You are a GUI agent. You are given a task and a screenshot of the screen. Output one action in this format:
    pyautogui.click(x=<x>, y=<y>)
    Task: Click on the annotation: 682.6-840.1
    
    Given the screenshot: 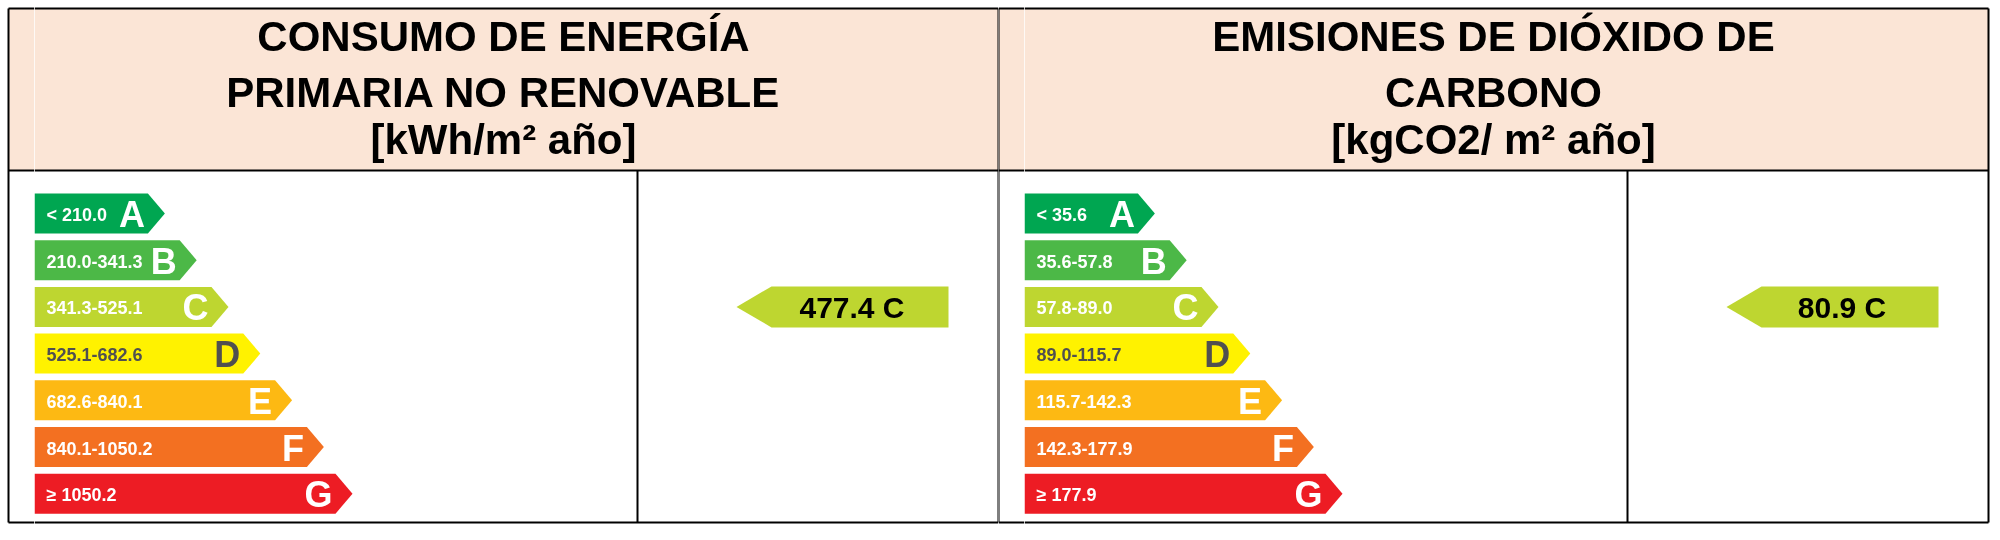 What is the action you would take?
    pyautogui.click(x=94, y=401)
    